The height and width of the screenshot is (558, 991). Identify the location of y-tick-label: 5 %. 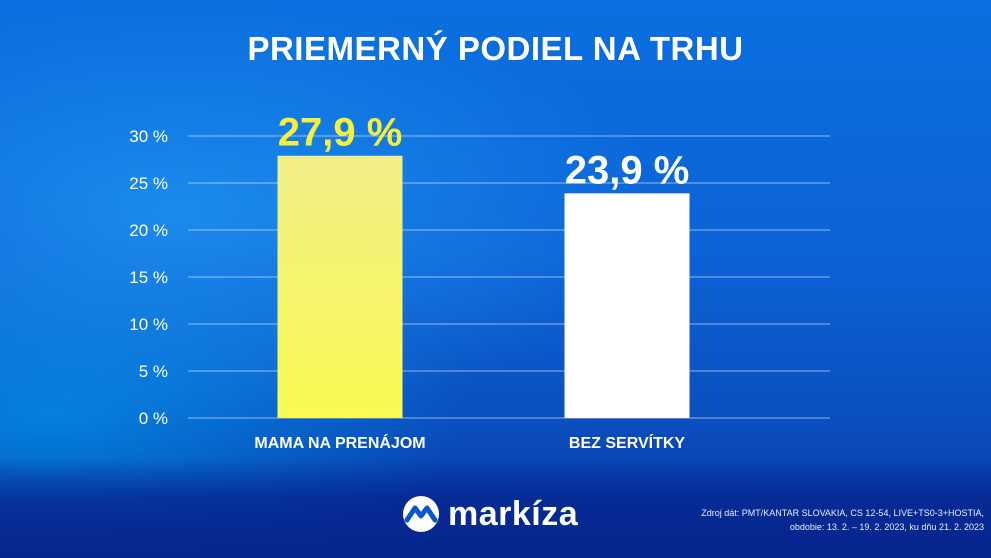
(153, 371).